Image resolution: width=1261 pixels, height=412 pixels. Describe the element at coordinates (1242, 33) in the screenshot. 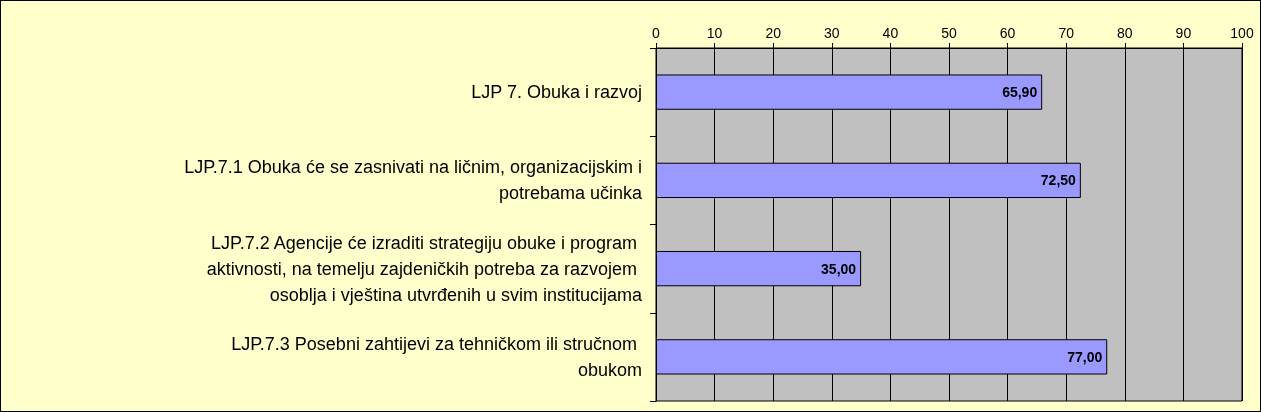

I see `x-tick-label: 100` at that location.